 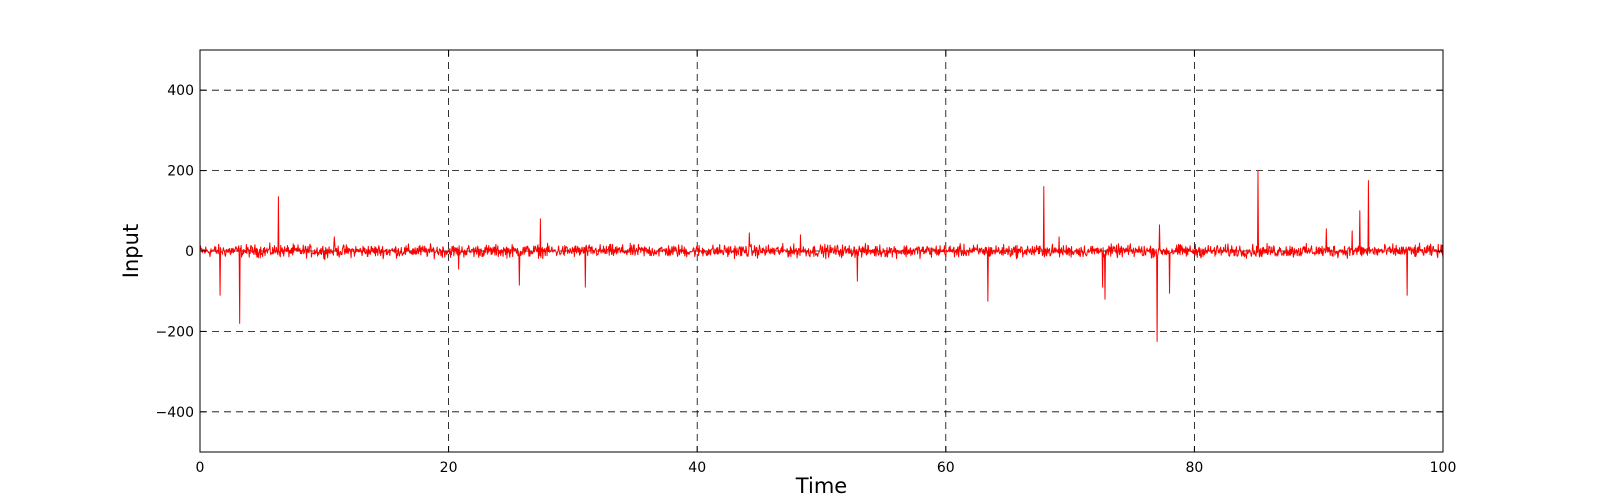 I want to click on x-tick-label: 40, so click(x=697, y=468).